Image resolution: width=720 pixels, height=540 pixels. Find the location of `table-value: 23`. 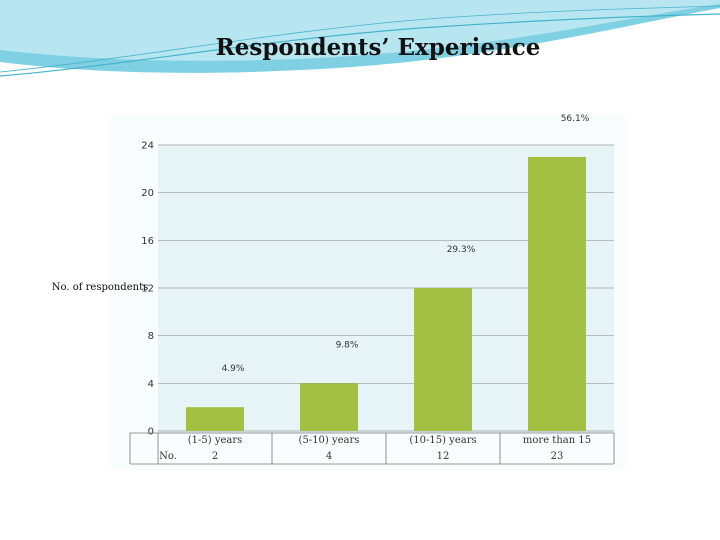

table-value: 23 is located at coordinates (557, 456).